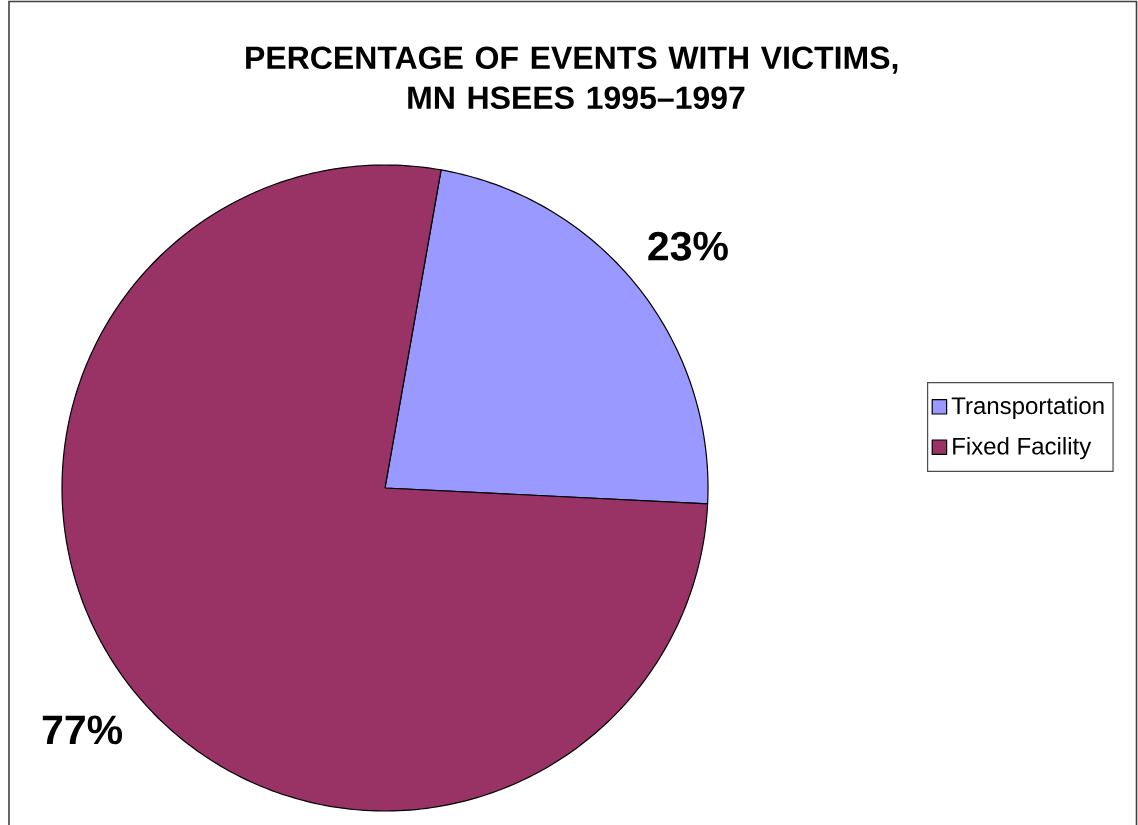 The width and height of the screenshot is (1138, 825). Describe the element at coordinates (82, 730) in the screenshot. I see `data-label: 77%` at that location.